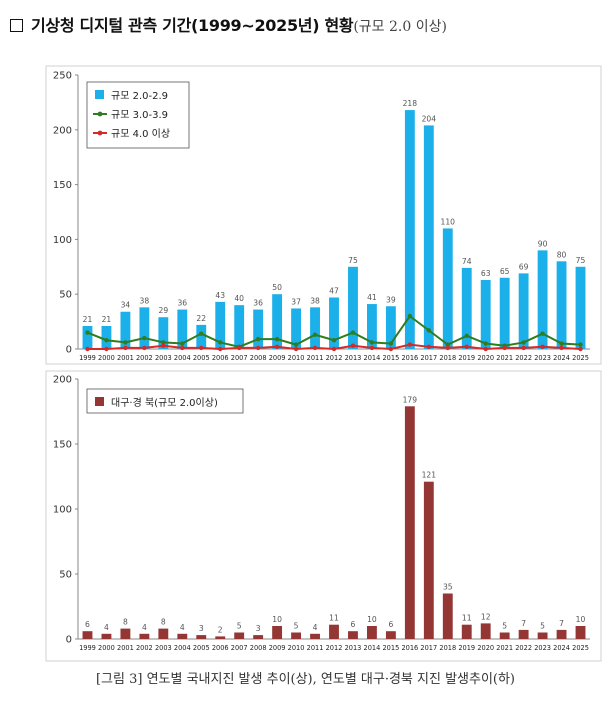 The image size is (611, 703). What do you see at coordinates (220, 648) in the screenshot?
I see `x-tick-label: 2006` at bounding box center [220, 648].